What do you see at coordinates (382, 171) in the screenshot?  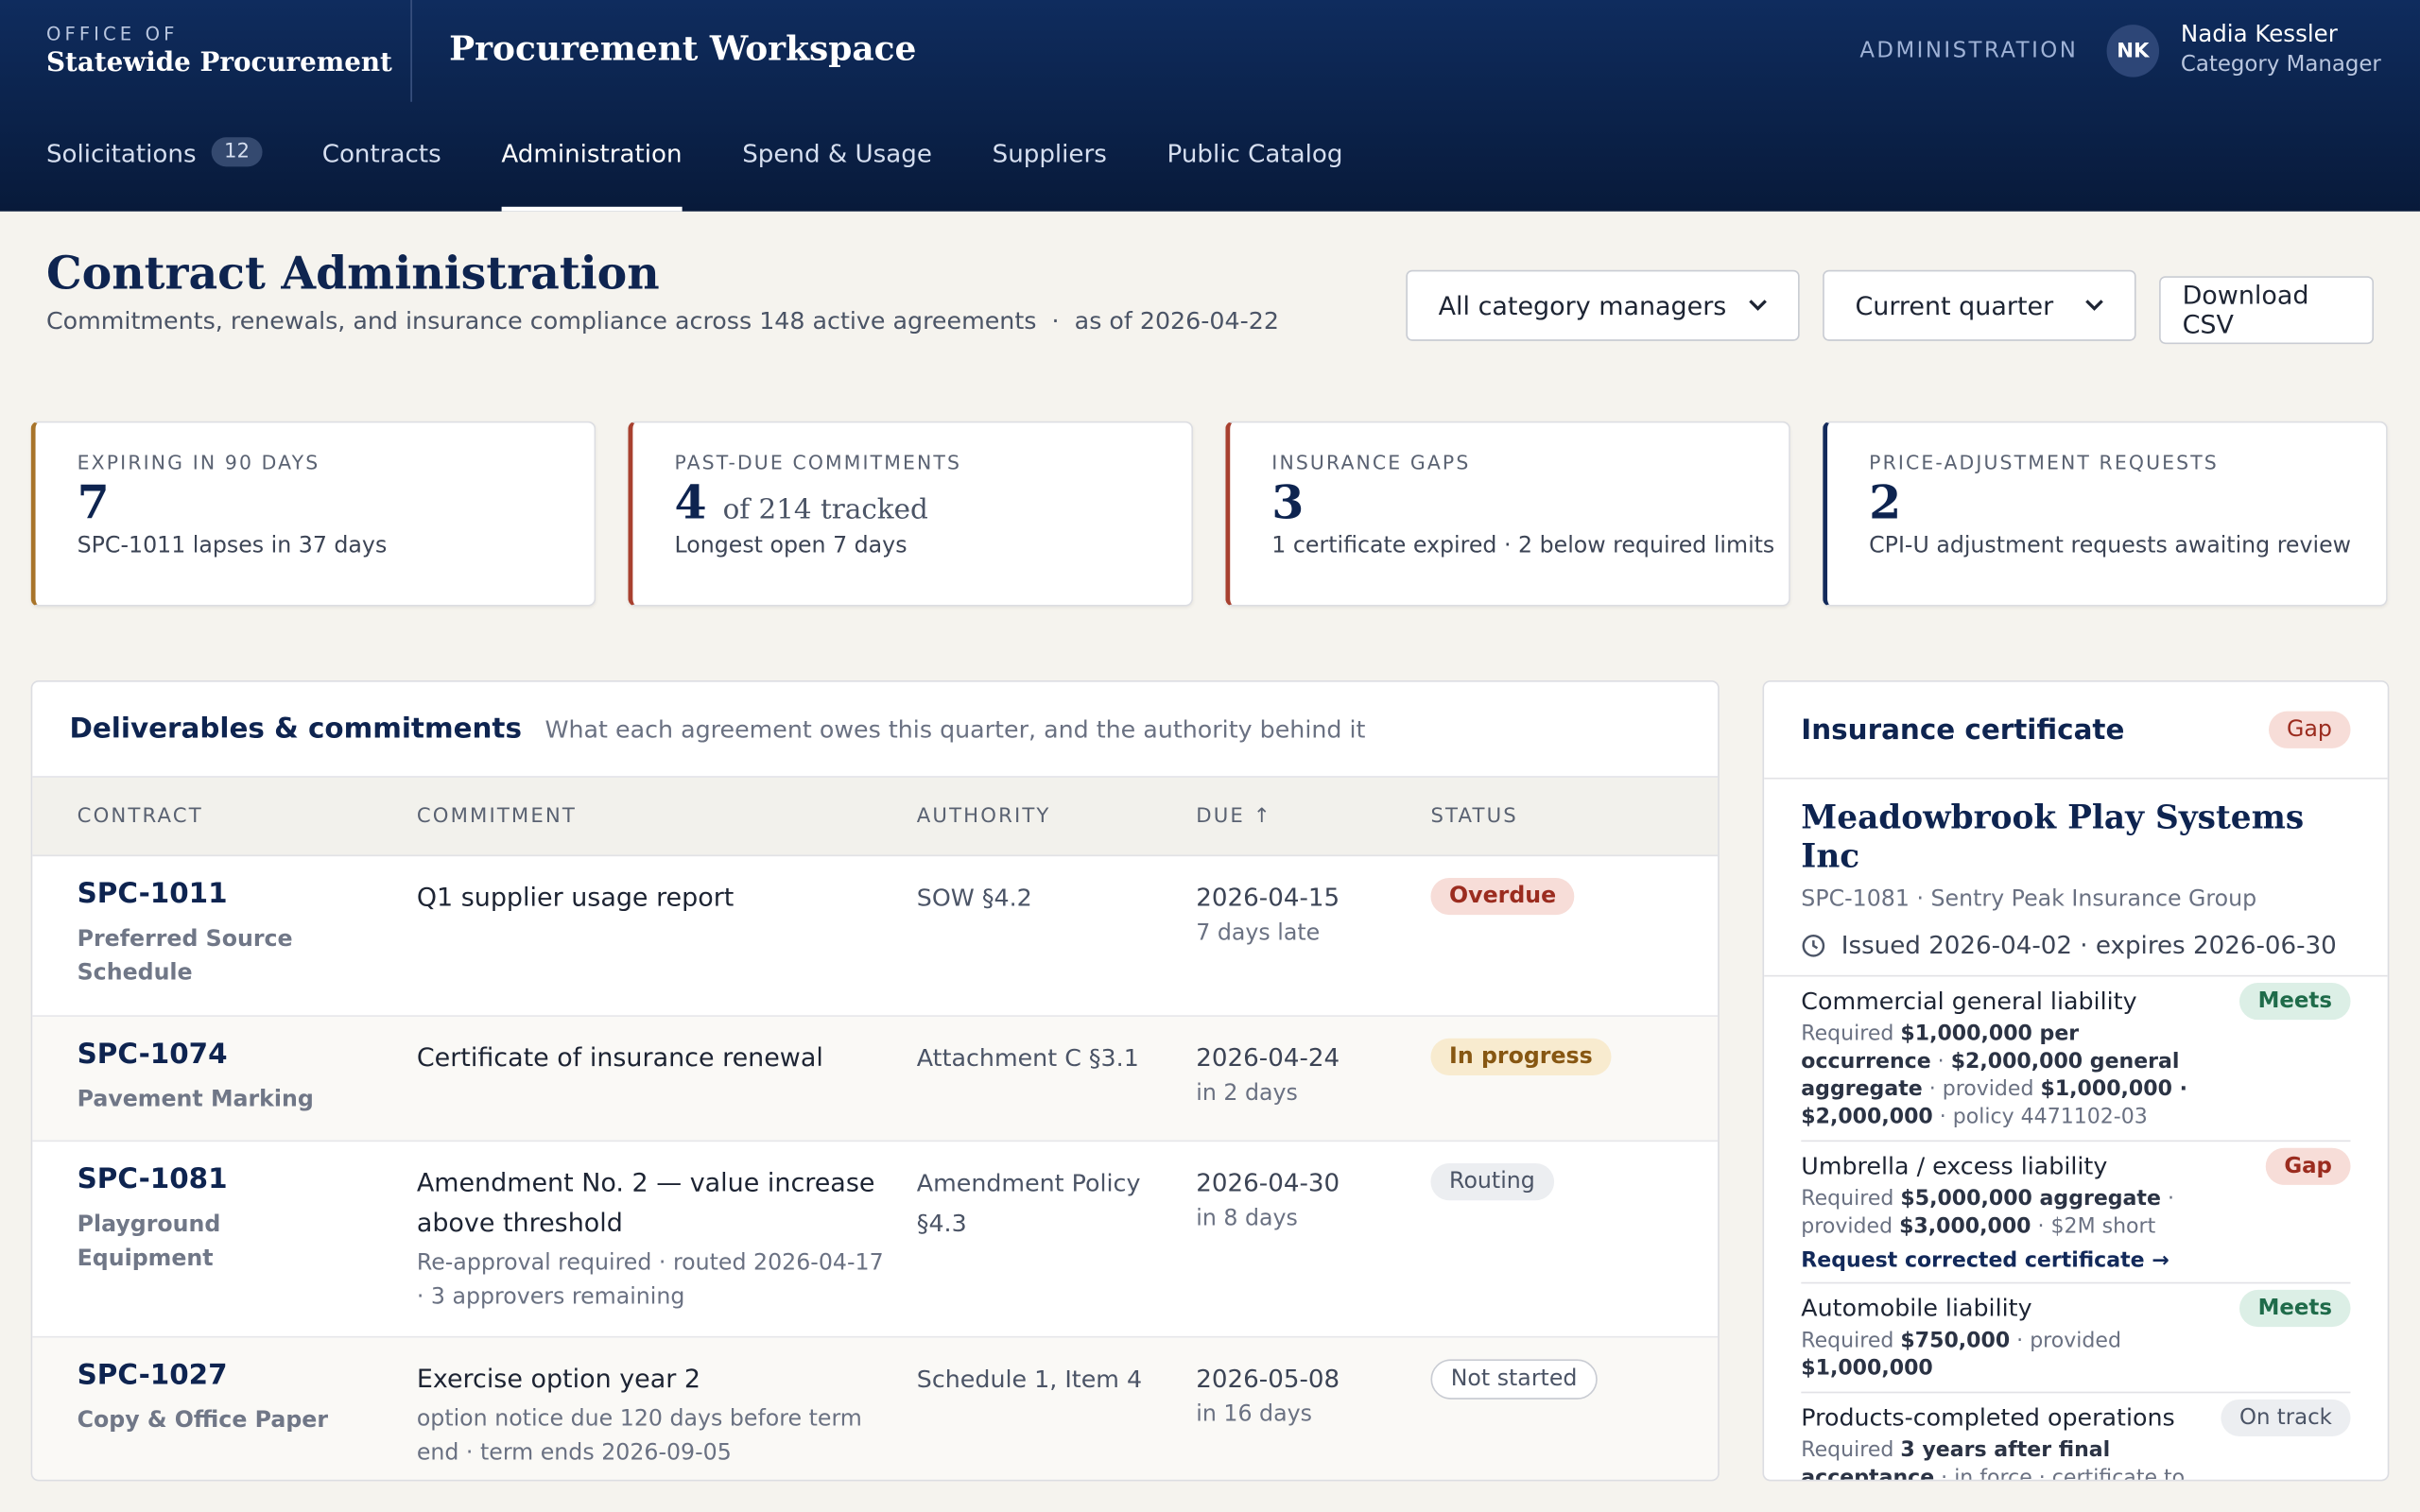 I see `nav-item: Contracts` at bounding box center [382, 171].